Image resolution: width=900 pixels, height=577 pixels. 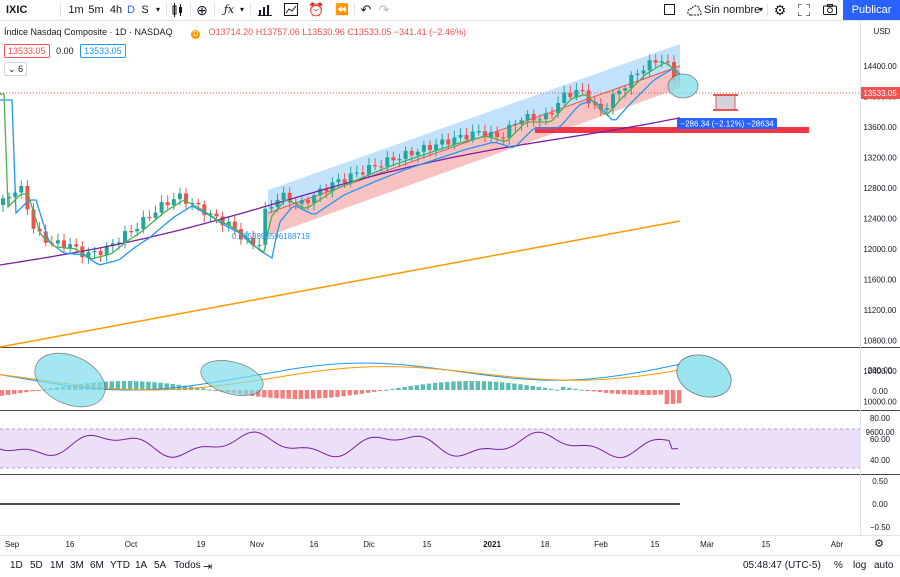 What do you see at coordinates (830, 10) in the screenshot?
I see `camera-icon` at bounding box center [830, 10].